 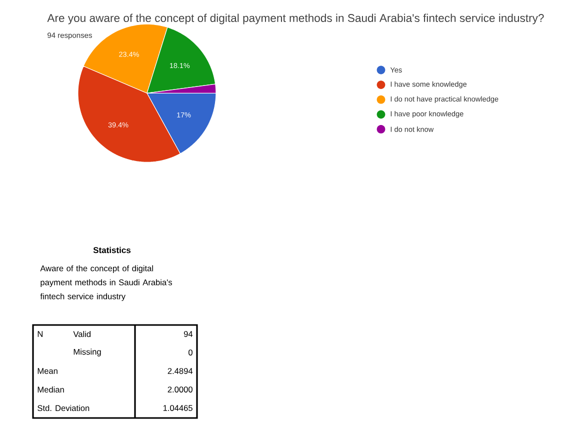 What do you see at coordinates (106, 283) in the screenshot?
I see `text: Aware of the concept of digital payment methods in Saudi Arabia's fintech service industry` at bounding box center [106, 283].